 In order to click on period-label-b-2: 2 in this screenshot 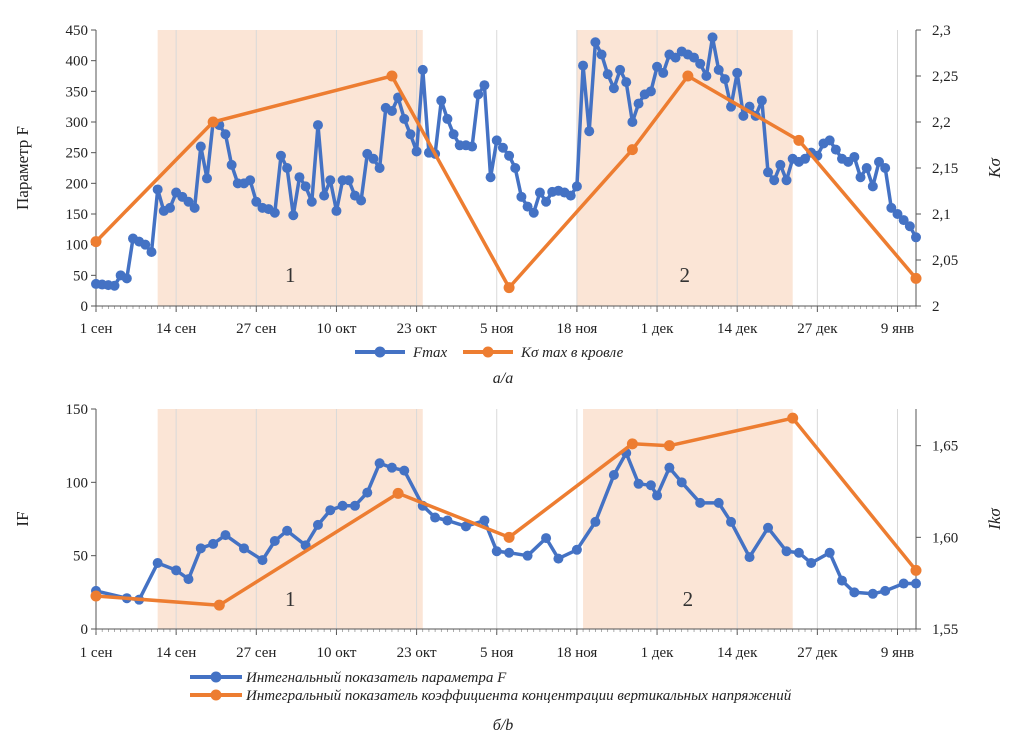, I will do `click(688, 599)`.